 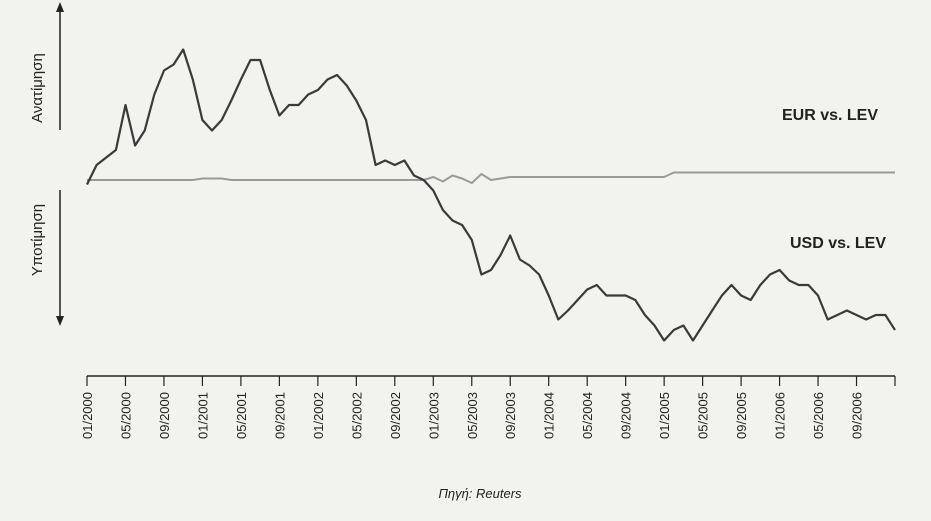 I want to click on x-tick-label: 09/2004, so click(x=626, y=415).